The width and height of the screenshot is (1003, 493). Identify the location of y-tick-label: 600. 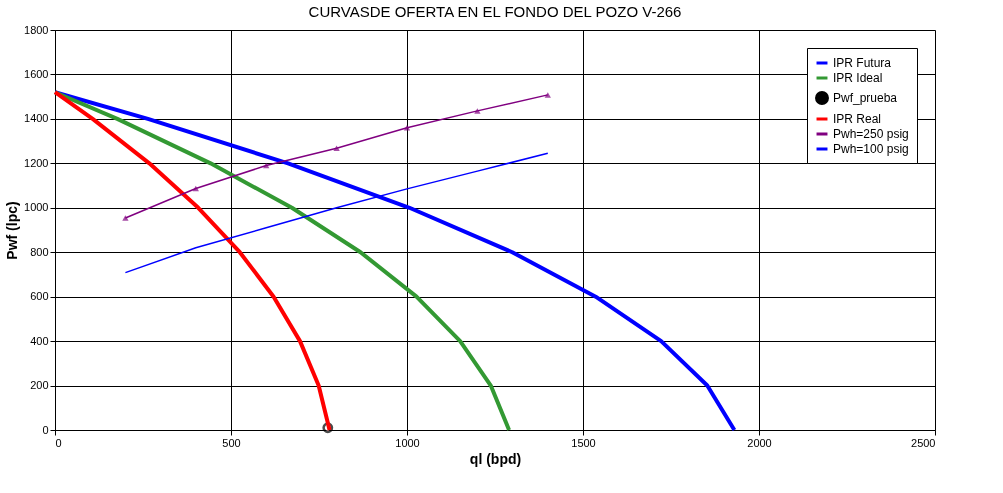
(39, 296).